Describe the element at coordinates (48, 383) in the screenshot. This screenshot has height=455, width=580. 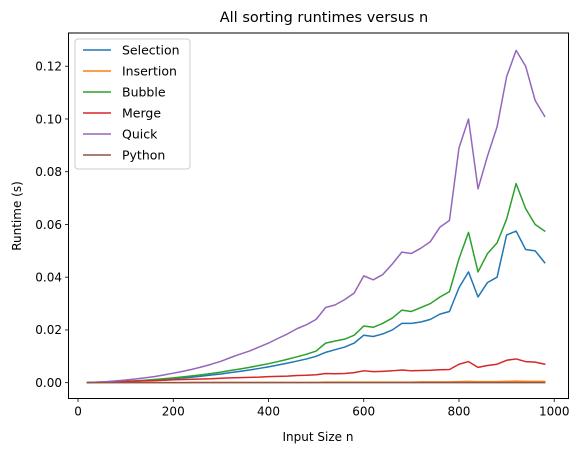
I see `y-tick-label: 0.00` at that location.